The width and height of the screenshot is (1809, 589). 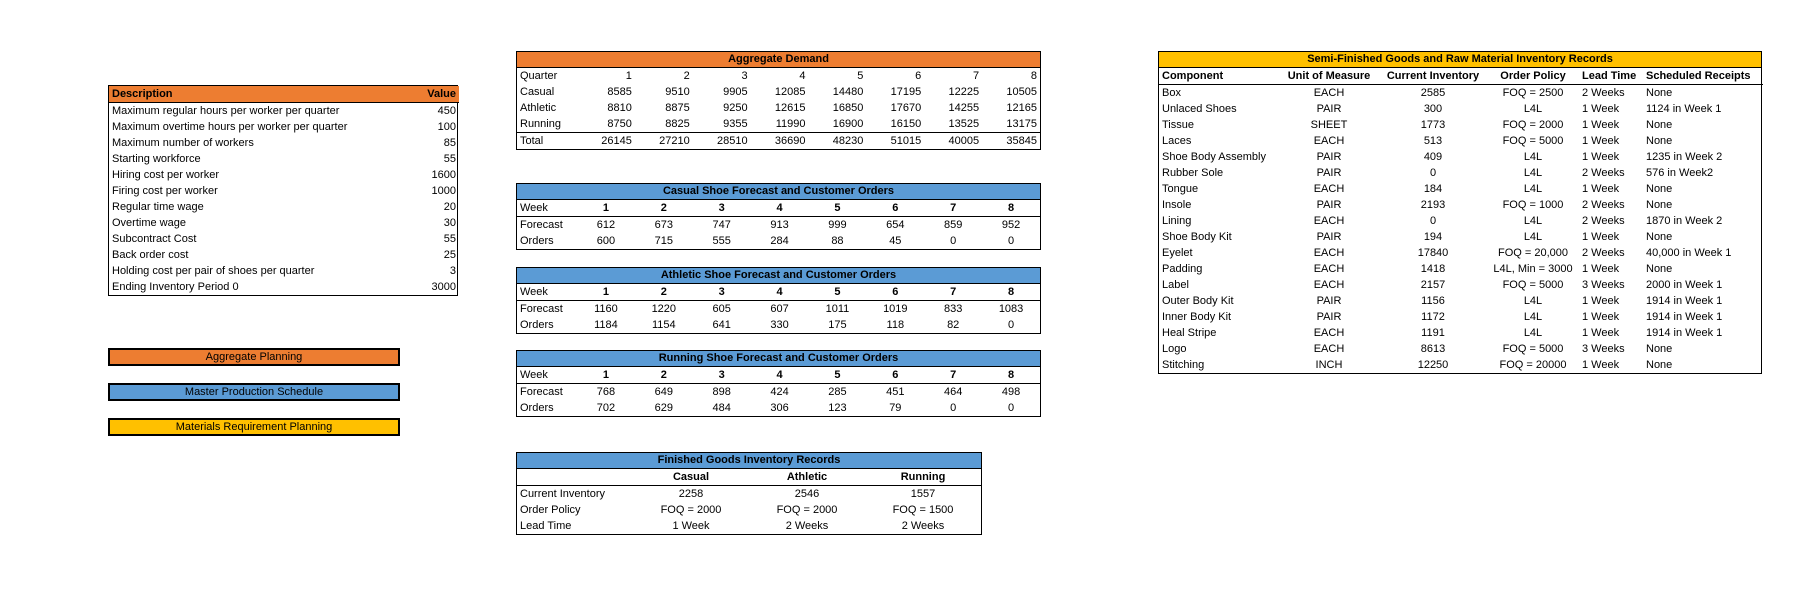 I want to click on cell: 6, so click(x=895, y=375).